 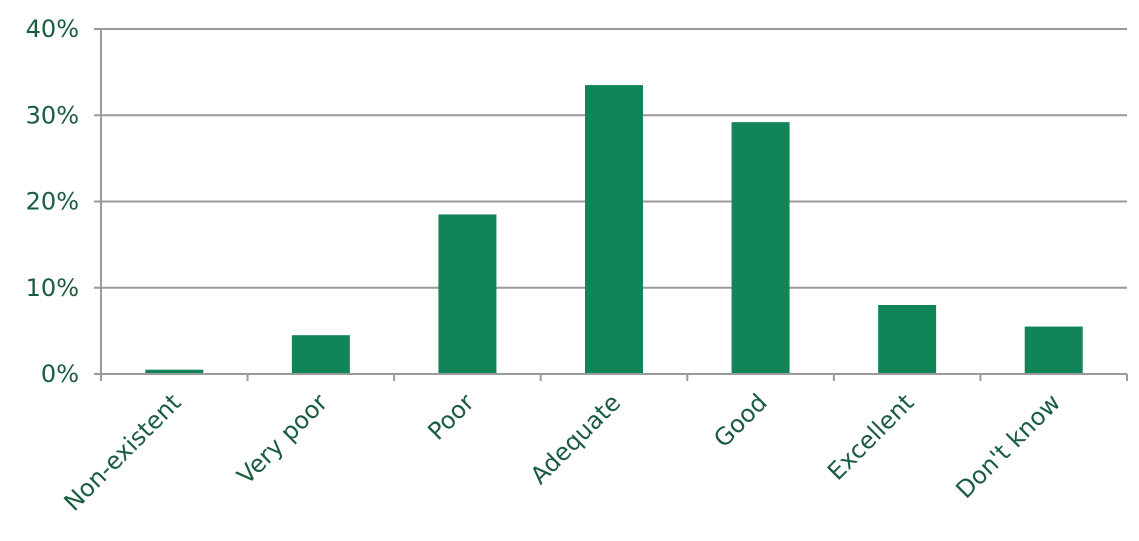 What do you see at coordinates (52, 288) in the screenshot?
I see `y-tick-label: 10%` at bounding box center [52, 288].